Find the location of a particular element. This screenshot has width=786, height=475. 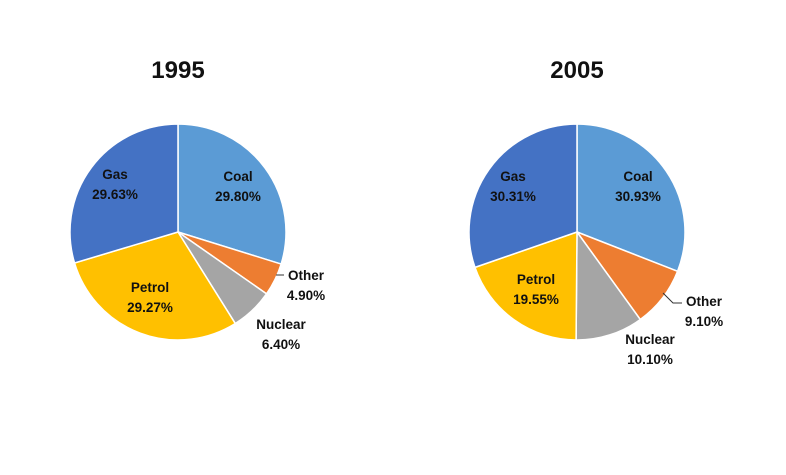

slice-value-coal-2005: 30.93% is located at coordinates (638, 196).